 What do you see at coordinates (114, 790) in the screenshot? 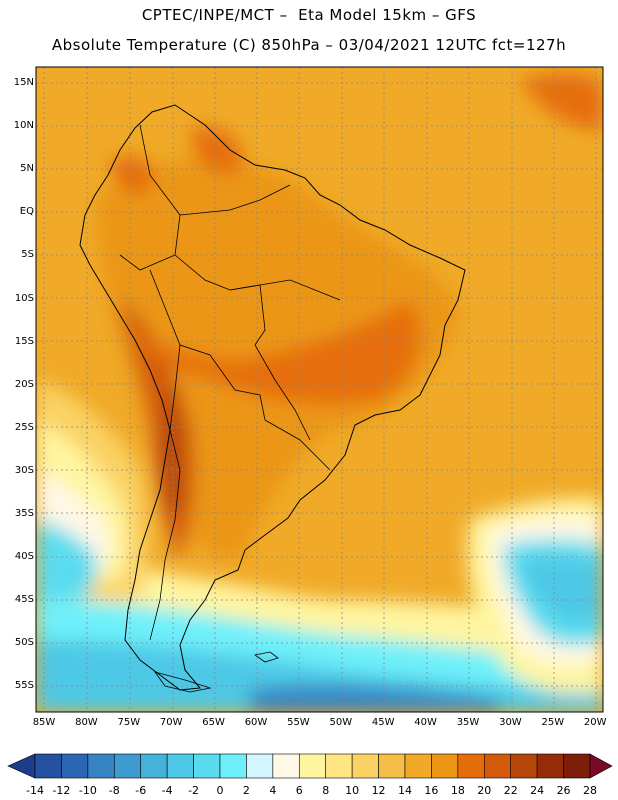
I see `colorbar-label: -8` at bounding box center [114, 790].